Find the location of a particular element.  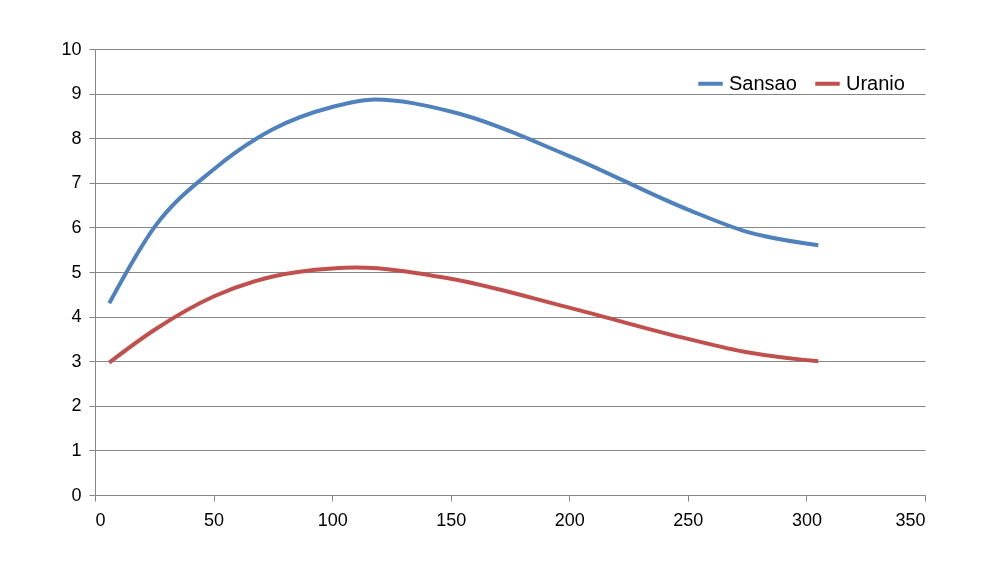

y-tick-label: 10 is located at coordinates (71, 48).